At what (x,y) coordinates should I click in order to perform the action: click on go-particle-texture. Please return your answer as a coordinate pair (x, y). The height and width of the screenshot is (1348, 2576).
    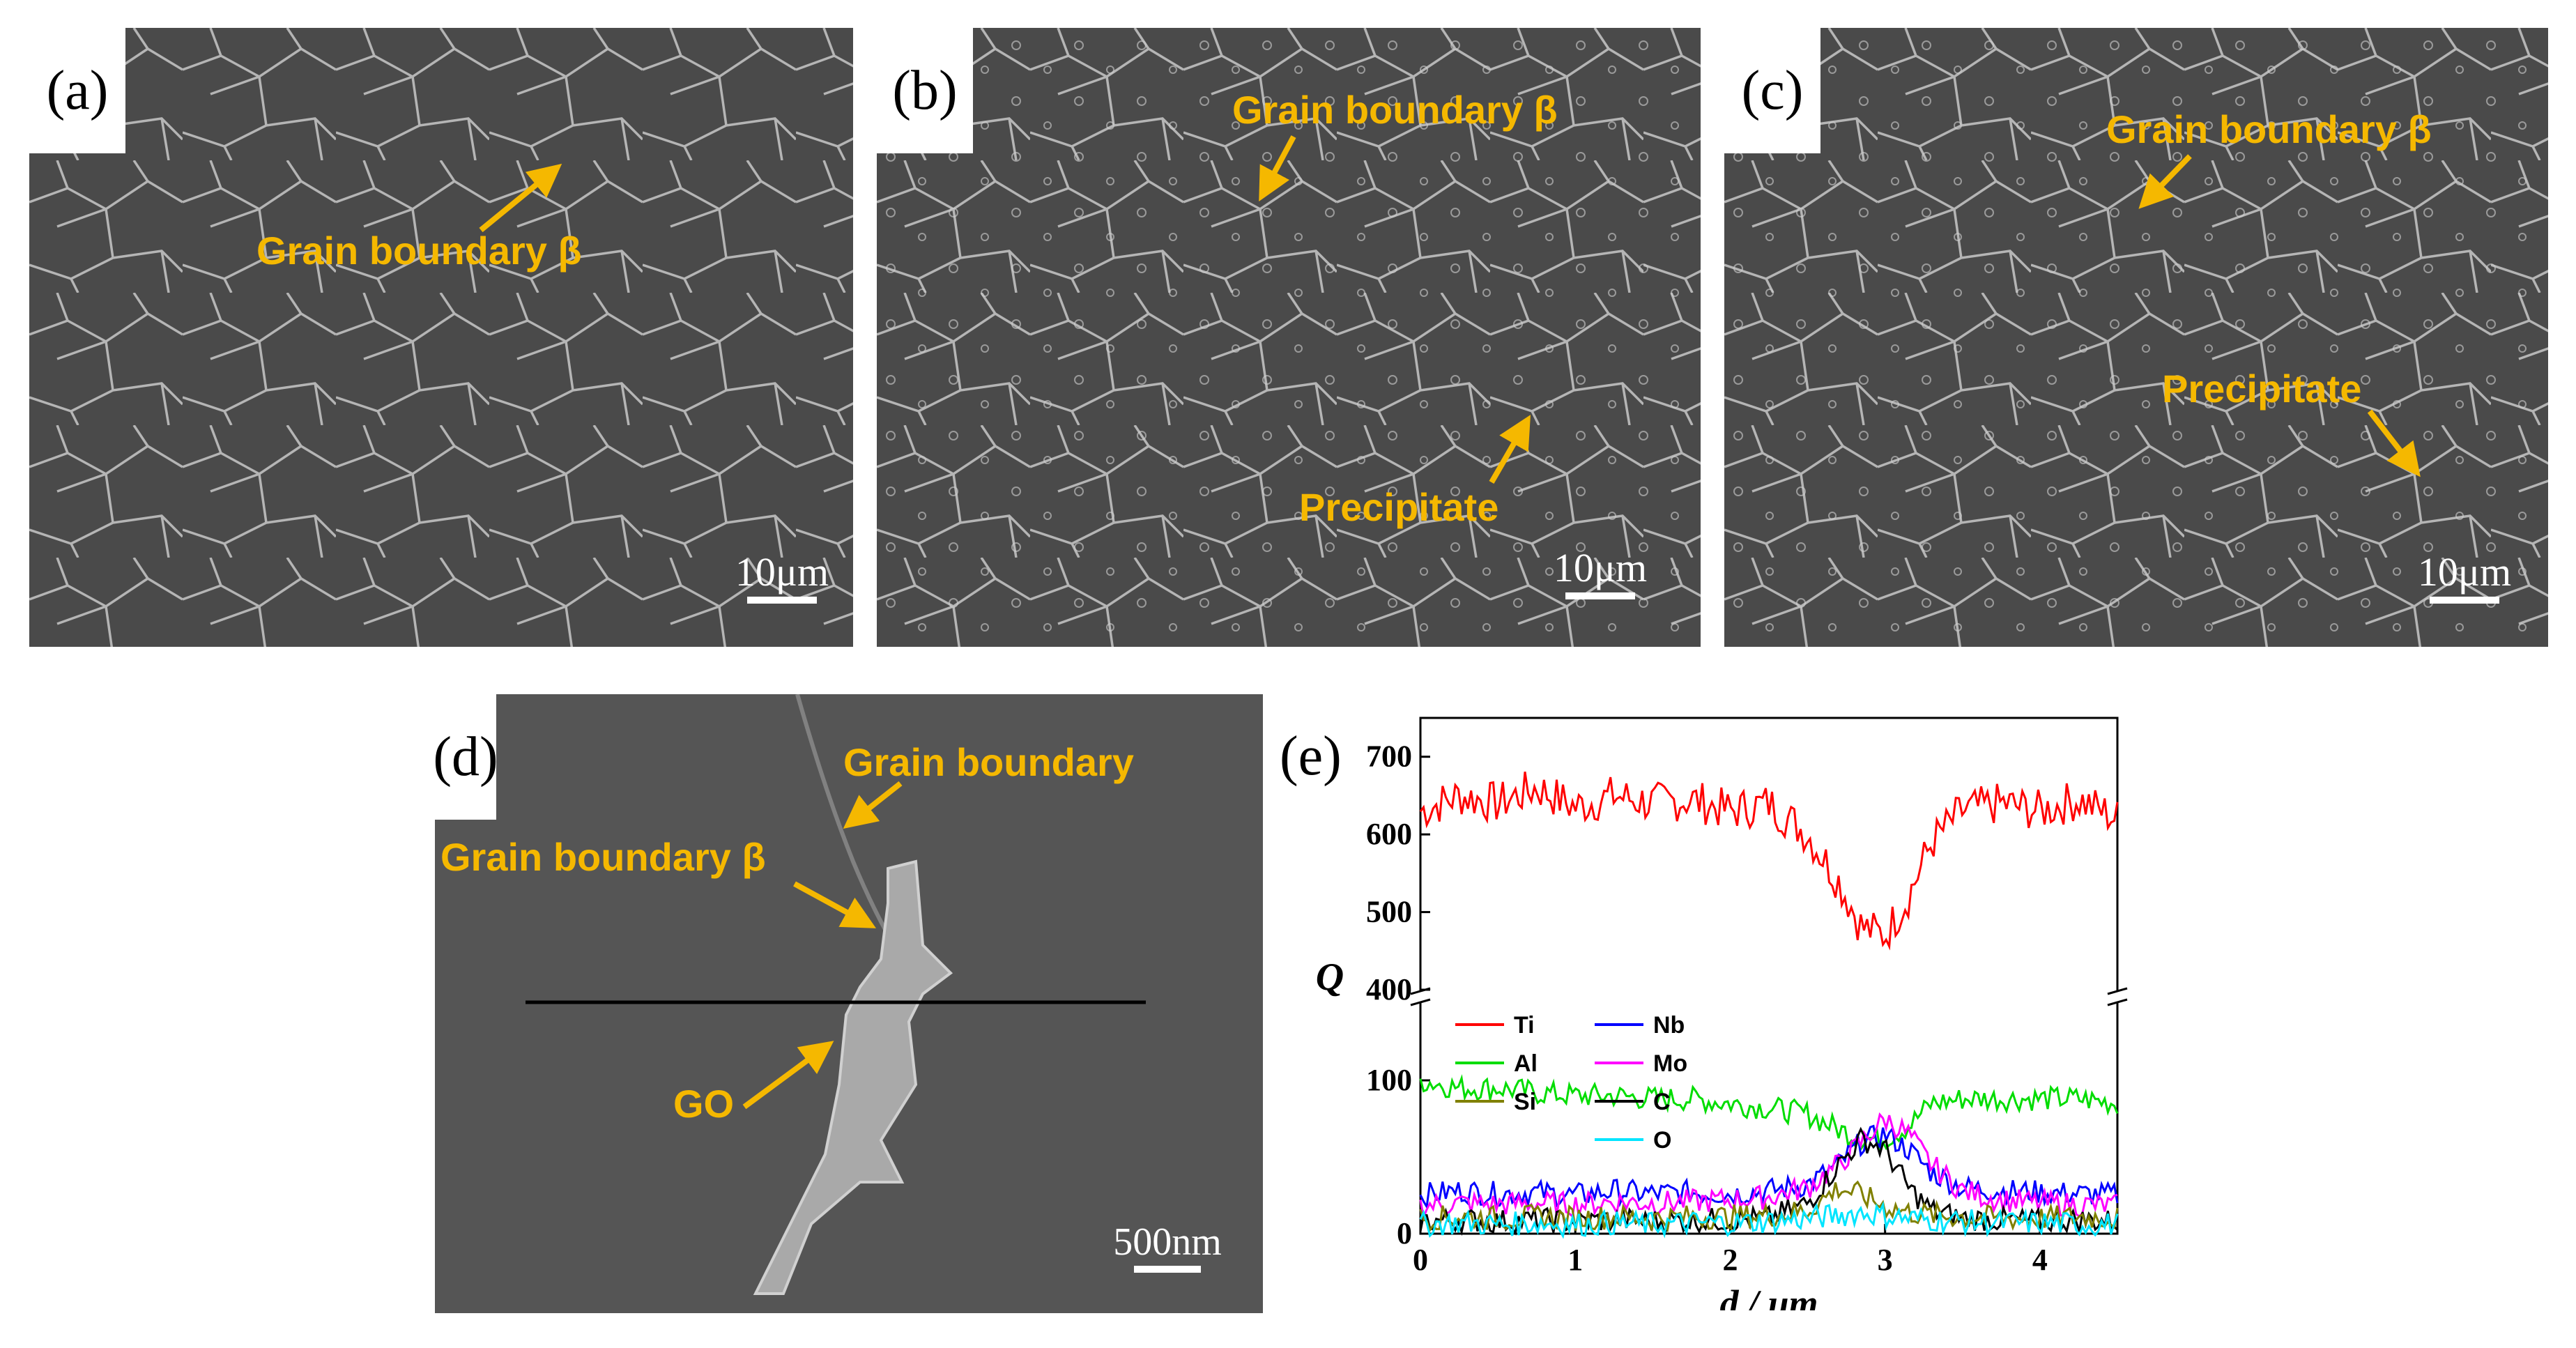
    Looking at the image, I should click on (836, 994).